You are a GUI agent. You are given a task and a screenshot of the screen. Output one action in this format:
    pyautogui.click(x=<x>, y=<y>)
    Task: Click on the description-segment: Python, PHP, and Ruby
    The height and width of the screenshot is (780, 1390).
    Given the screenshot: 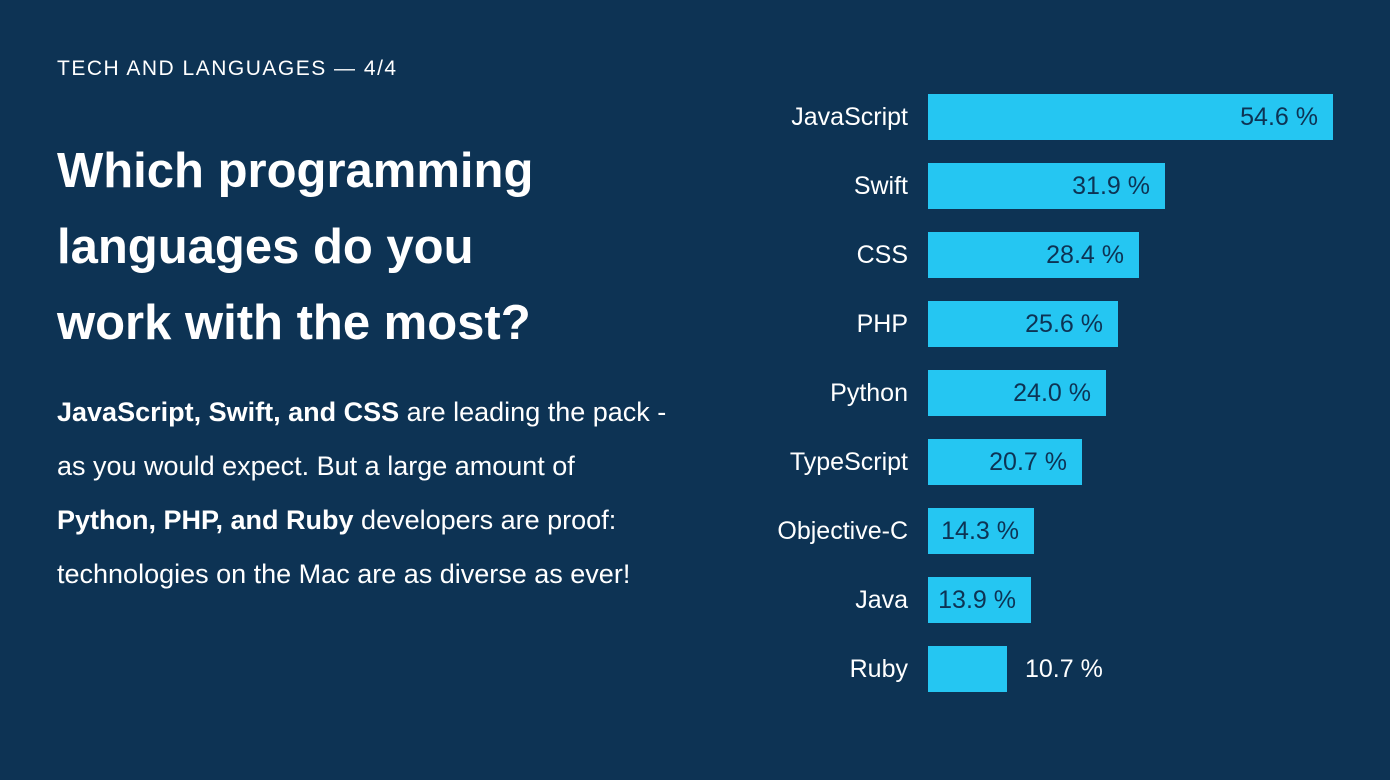 What is the action you would take?
    pyautogui.click(x=205, y=520)
    